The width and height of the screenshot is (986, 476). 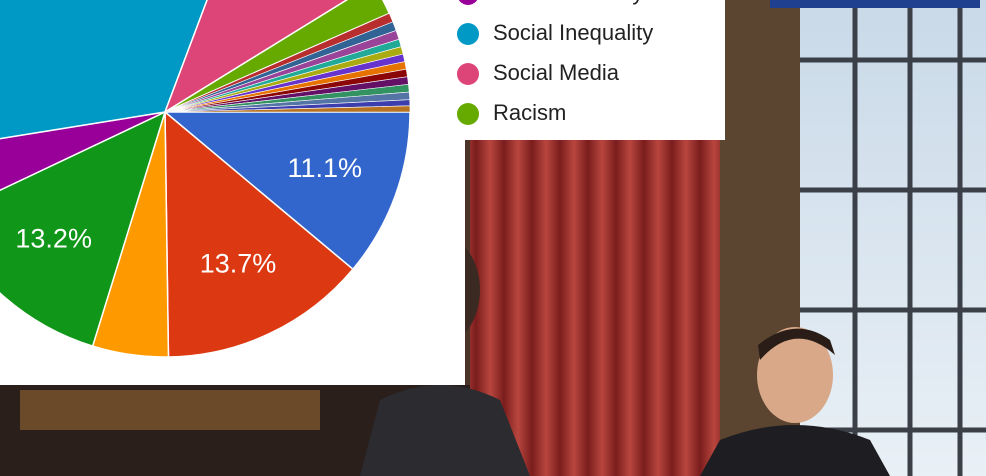 What do you see at coordinates (568, 2) in the screenshot?
I see `legend-label: Gender Identity` at bounding box center [568, 2].